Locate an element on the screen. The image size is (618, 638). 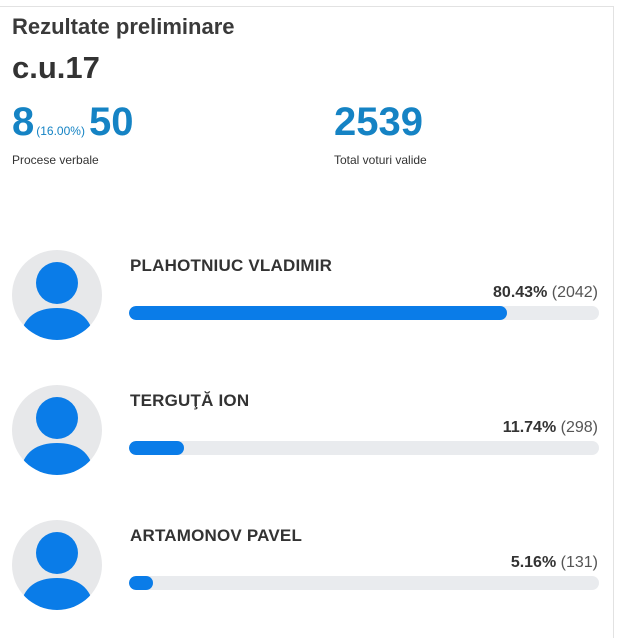
district-name: c.u.17 is located at coordinates (56, 67).